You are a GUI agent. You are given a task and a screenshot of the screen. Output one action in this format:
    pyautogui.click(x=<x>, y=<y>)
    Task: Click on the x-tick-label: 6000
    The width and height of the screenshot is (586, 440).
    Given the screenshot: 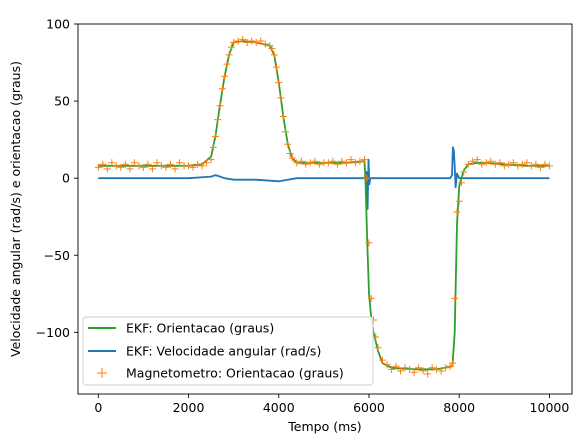 What is the action you would take?
    pyautogui.click(x=369, y=407)
    